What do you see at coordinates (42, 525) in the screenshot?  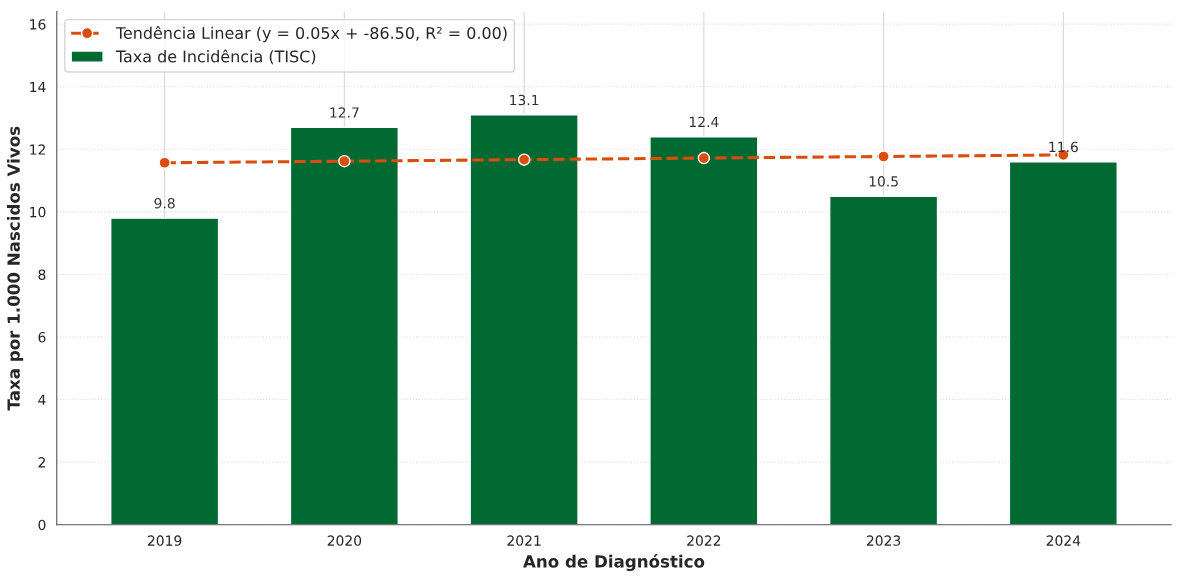 I see `y-tick-label: 0` at bounding box center [42, 525].